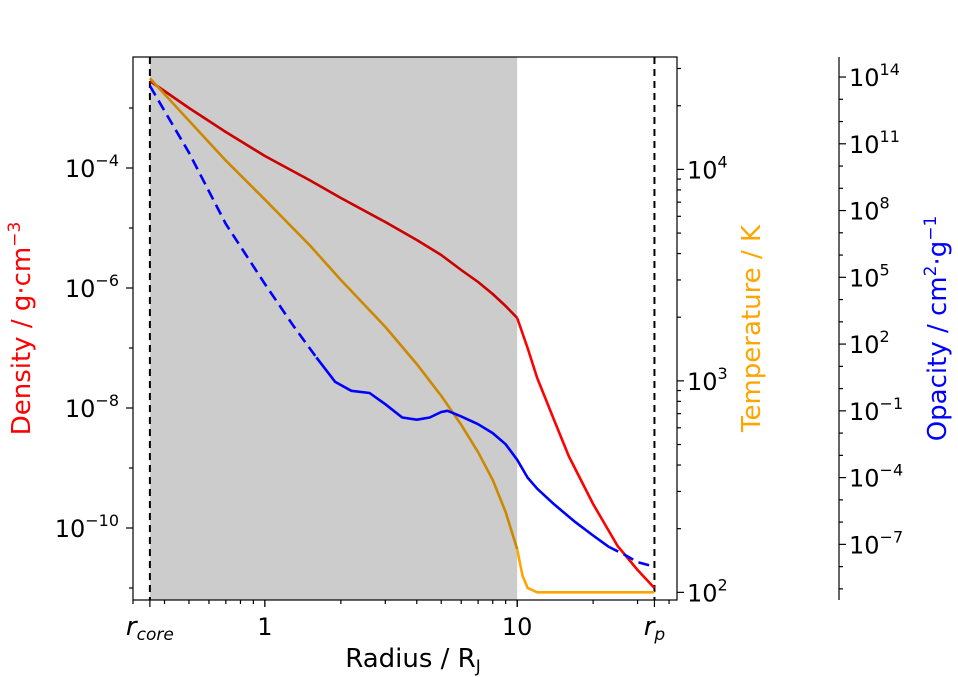 The image size is (958, 677). I want to click on opacity-tick-label-5: 10⁻¹, so click(876, 410).